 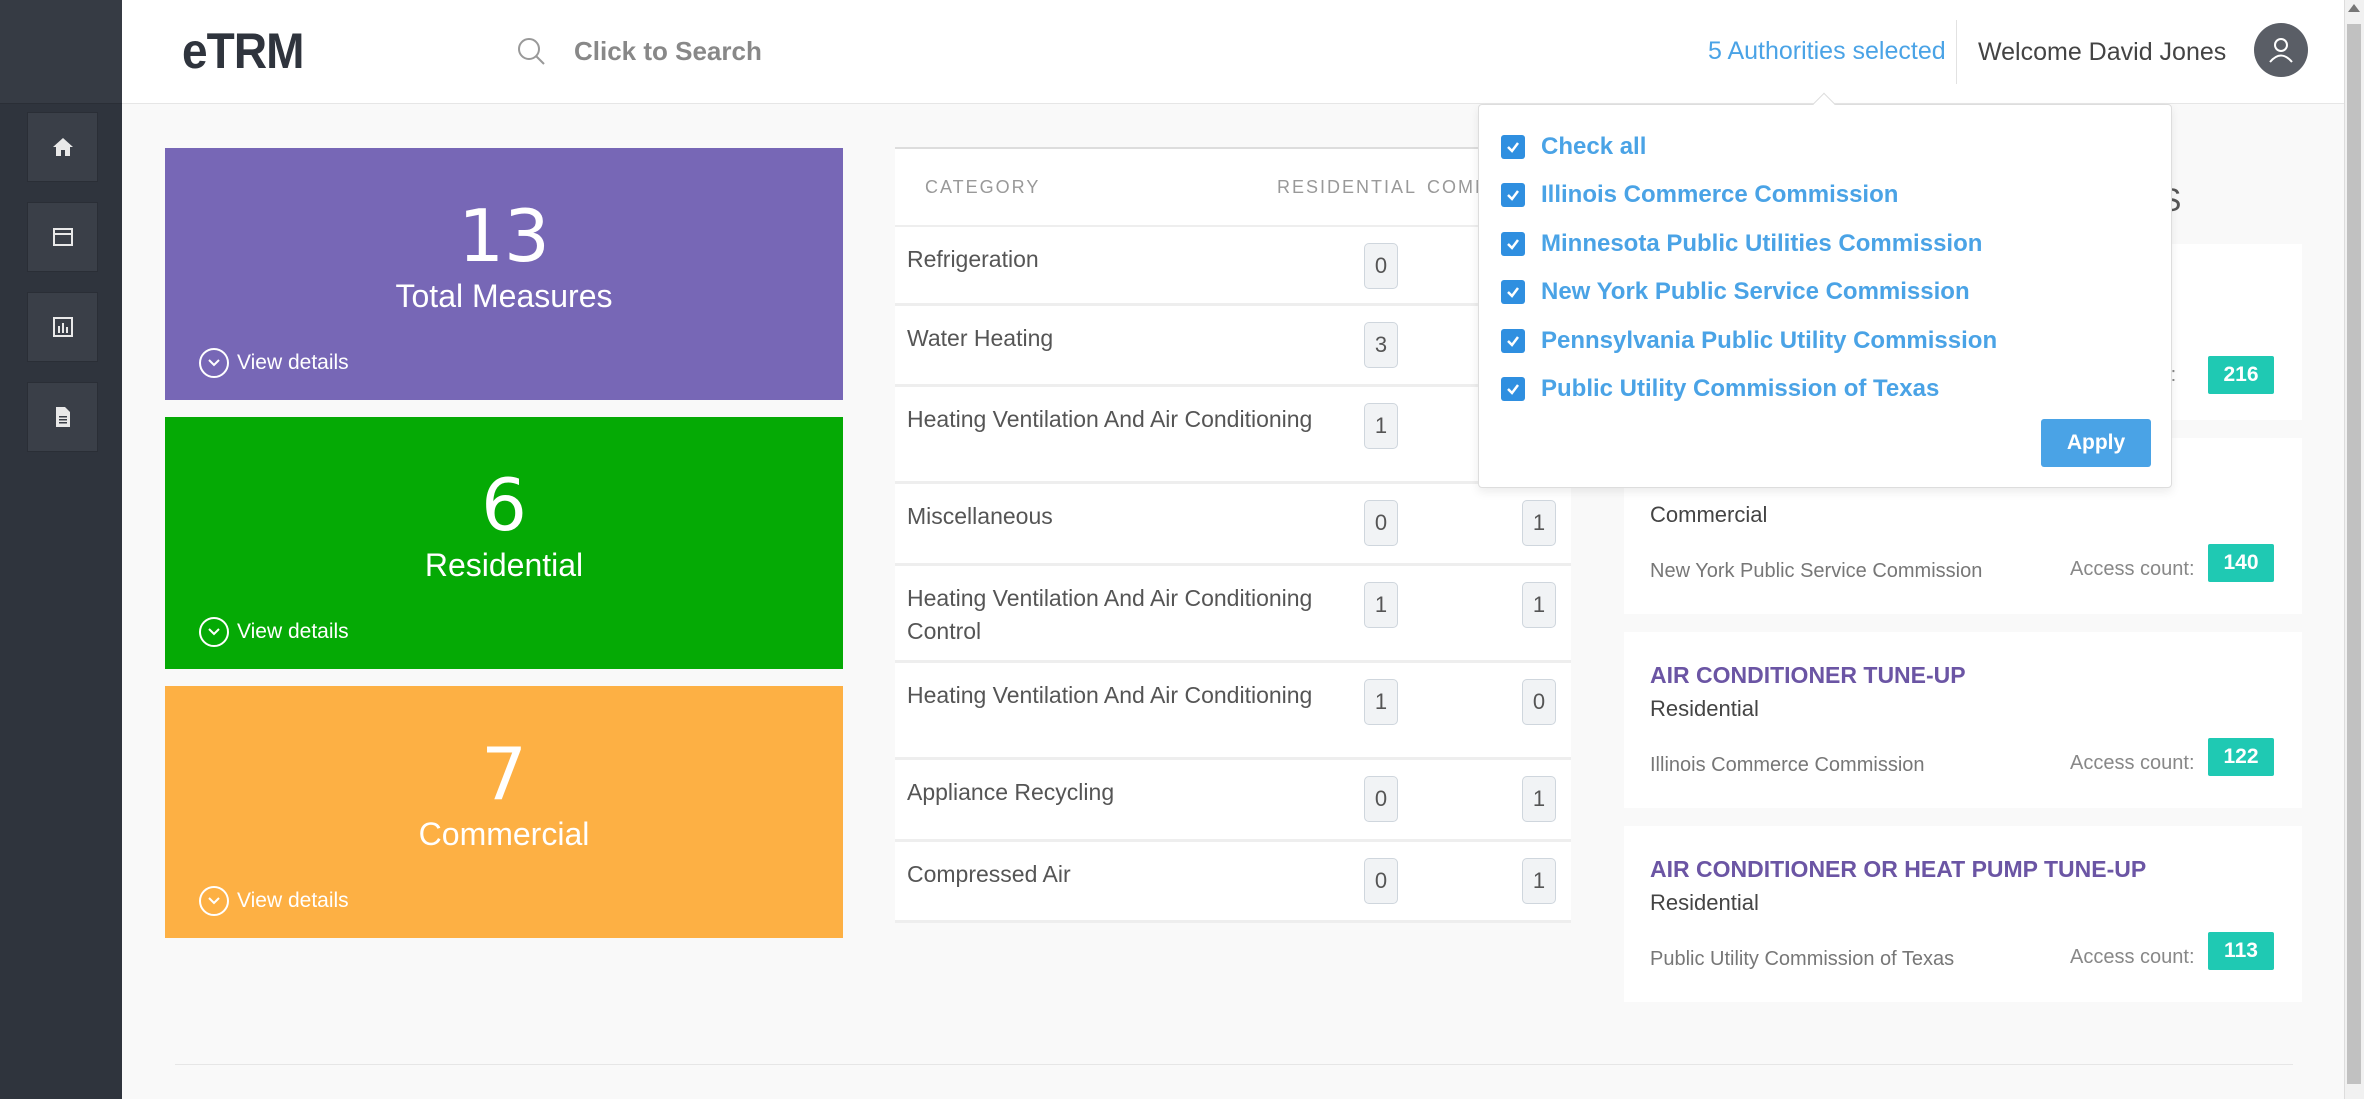 I want to click on sidebar-item-documents, so click(x=62, y=417).